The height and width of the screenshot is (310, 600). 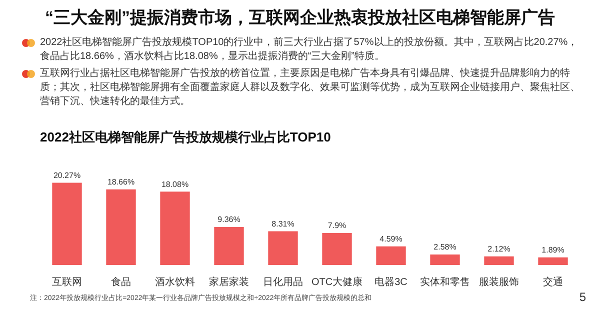 What do you see at coordinates (499, 249) in the screenshot?
I see `data-label: 2.12%` at bounding box center [499, 249].